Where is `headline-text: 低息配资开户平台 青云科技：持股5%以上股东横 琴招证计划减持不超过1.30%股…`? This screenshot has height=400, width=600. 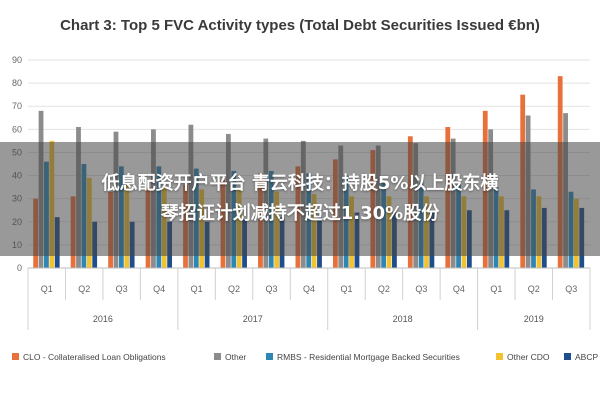 headline-text: 低息配资开户平台 青云科技：持股5%以上股东横 琴招证计划减持不超过1.30%股… is located at coordinates (300, 199).